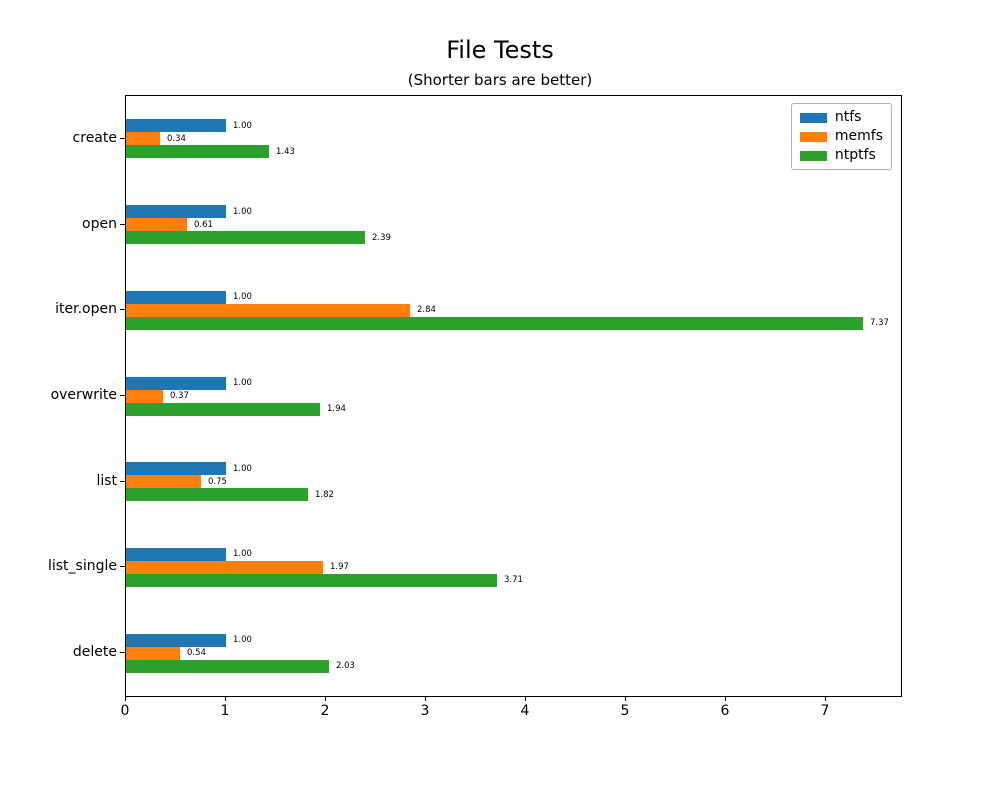  I want to click on legend-entry-memfs: memfs, so click(841, 136).